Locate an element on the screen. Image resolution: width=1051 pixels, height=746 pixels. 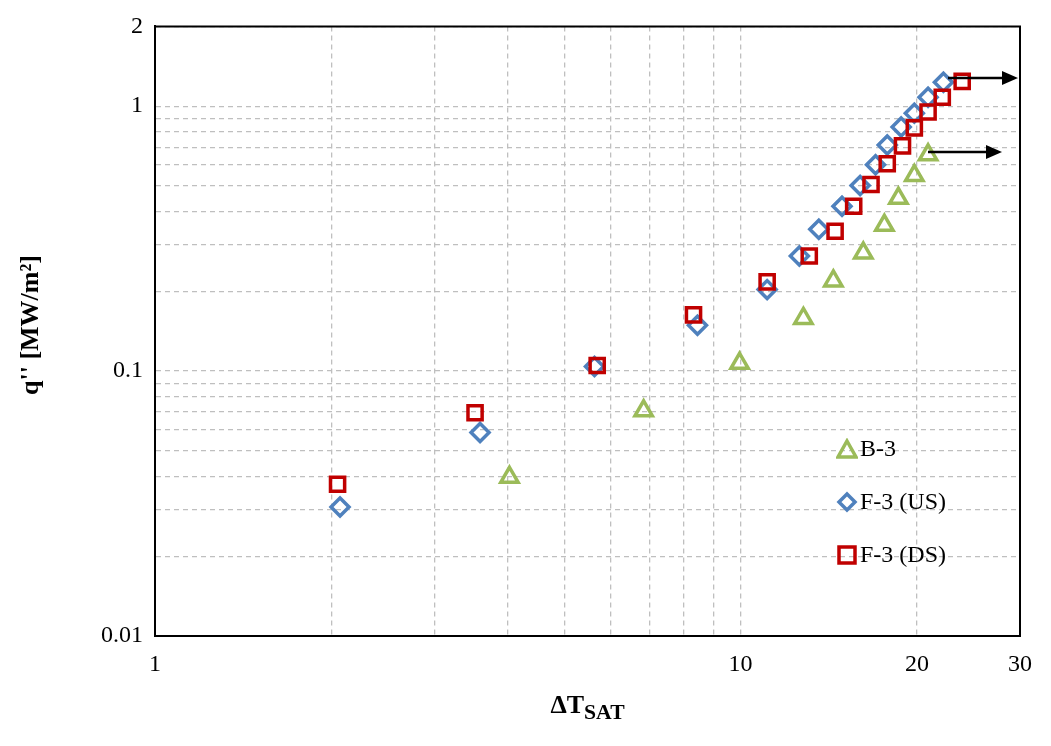
legend-label: F-3 (DS) is located at coordinates (903, 554).